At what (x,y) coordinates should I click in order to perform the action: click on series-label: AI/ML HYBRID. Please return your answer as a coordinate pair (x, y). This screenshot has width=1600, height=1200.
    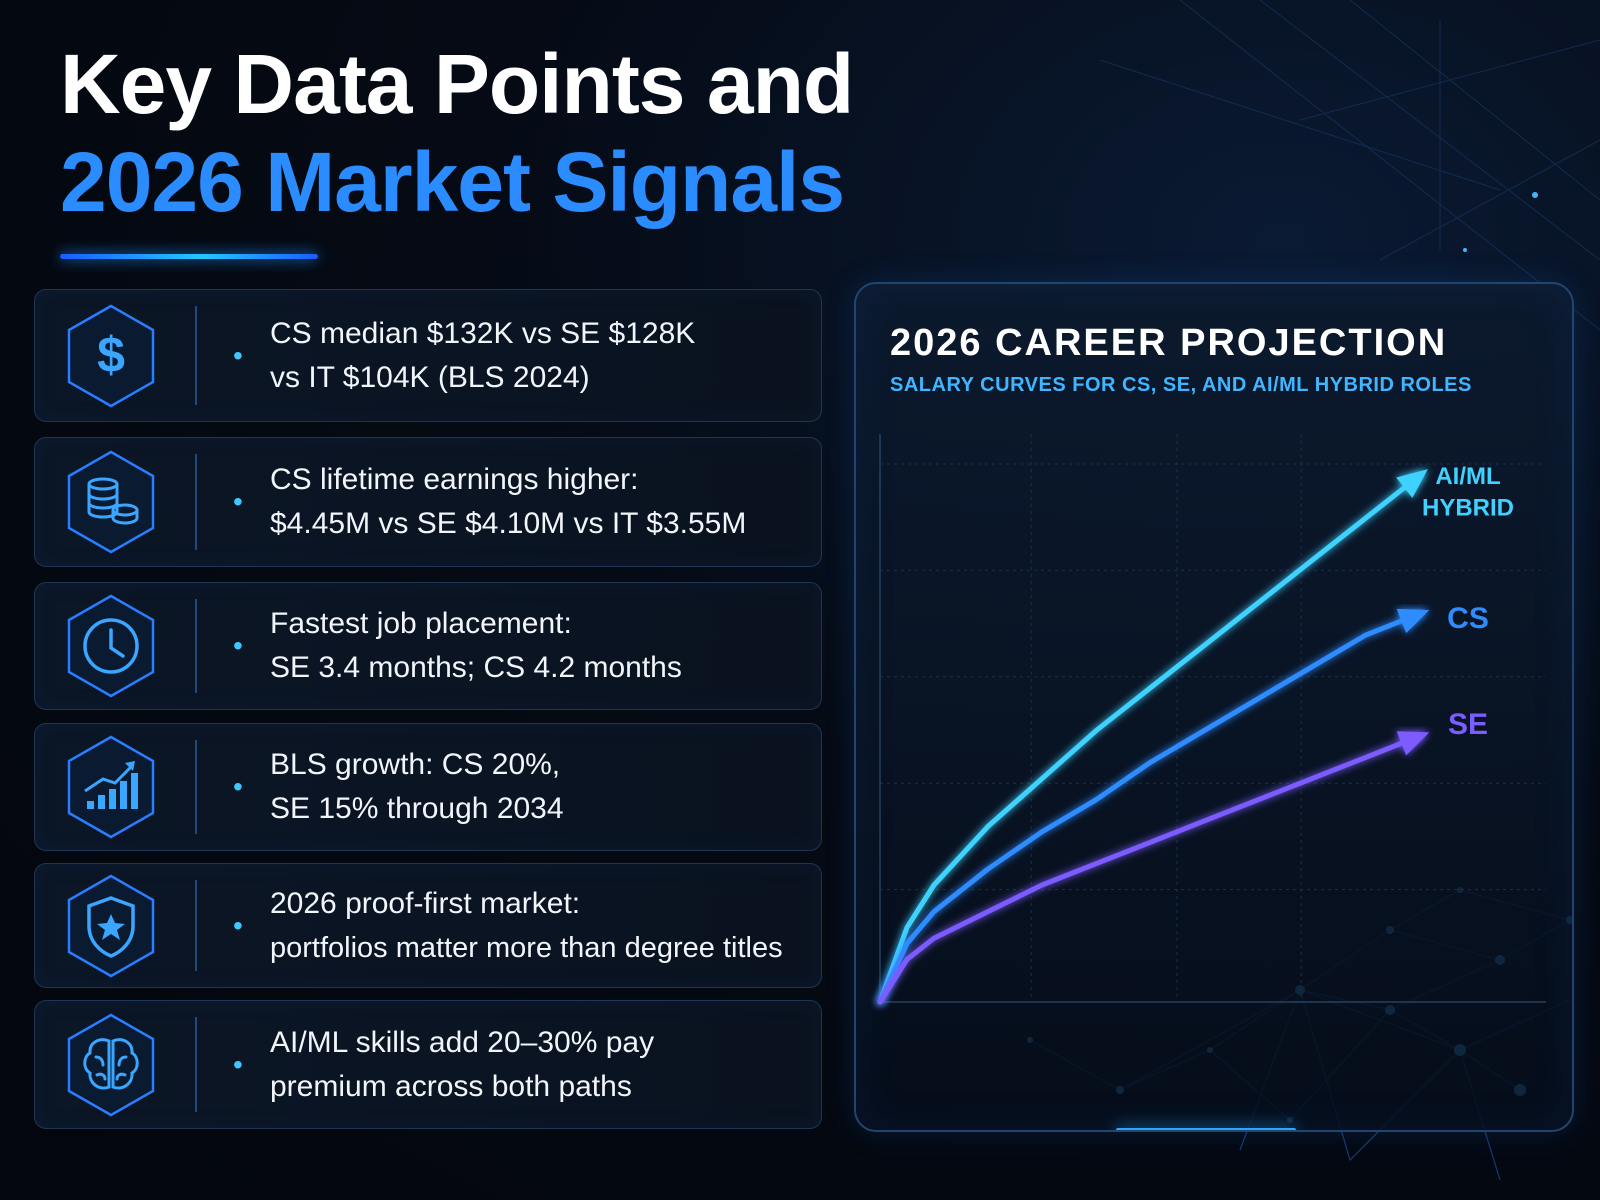
    Looking at the image, I should click on (1468, 492).